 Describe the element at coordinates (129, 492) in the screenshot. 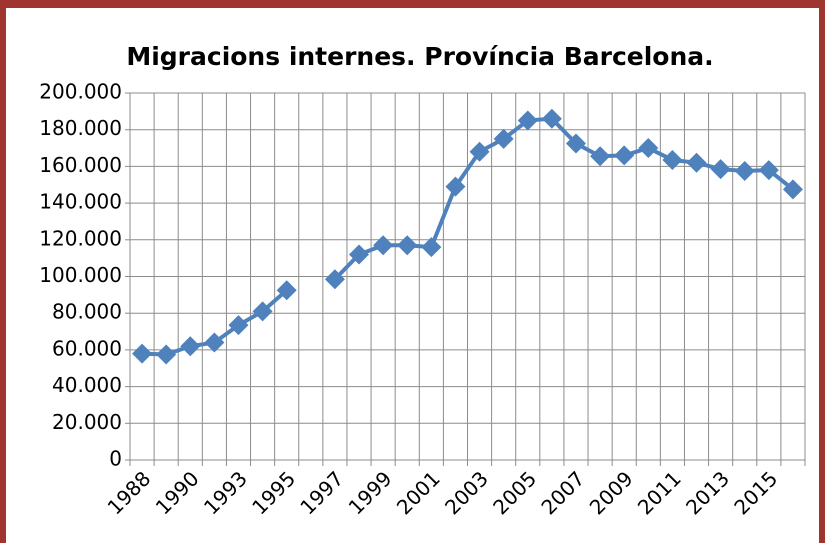

I see `x-tick-label: 1988` at that location.